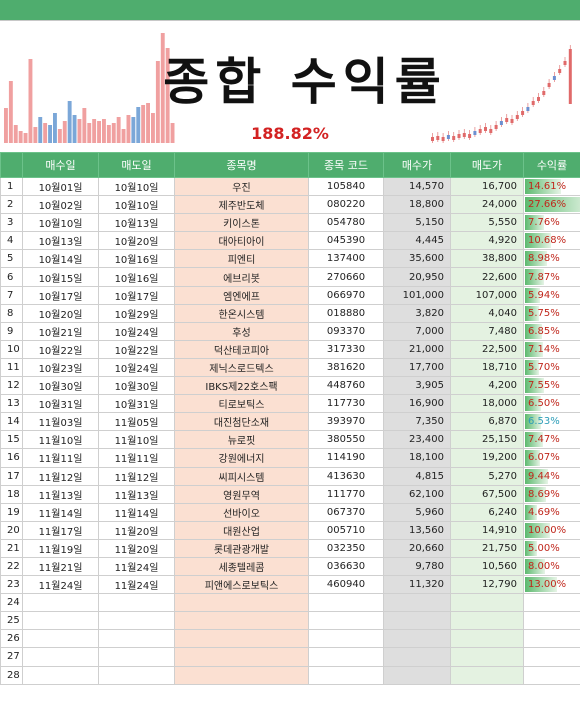 The width and height of the screenshot is (580, 701). I want to click on buy-date-cell: 11월19일, so click(60, 548).